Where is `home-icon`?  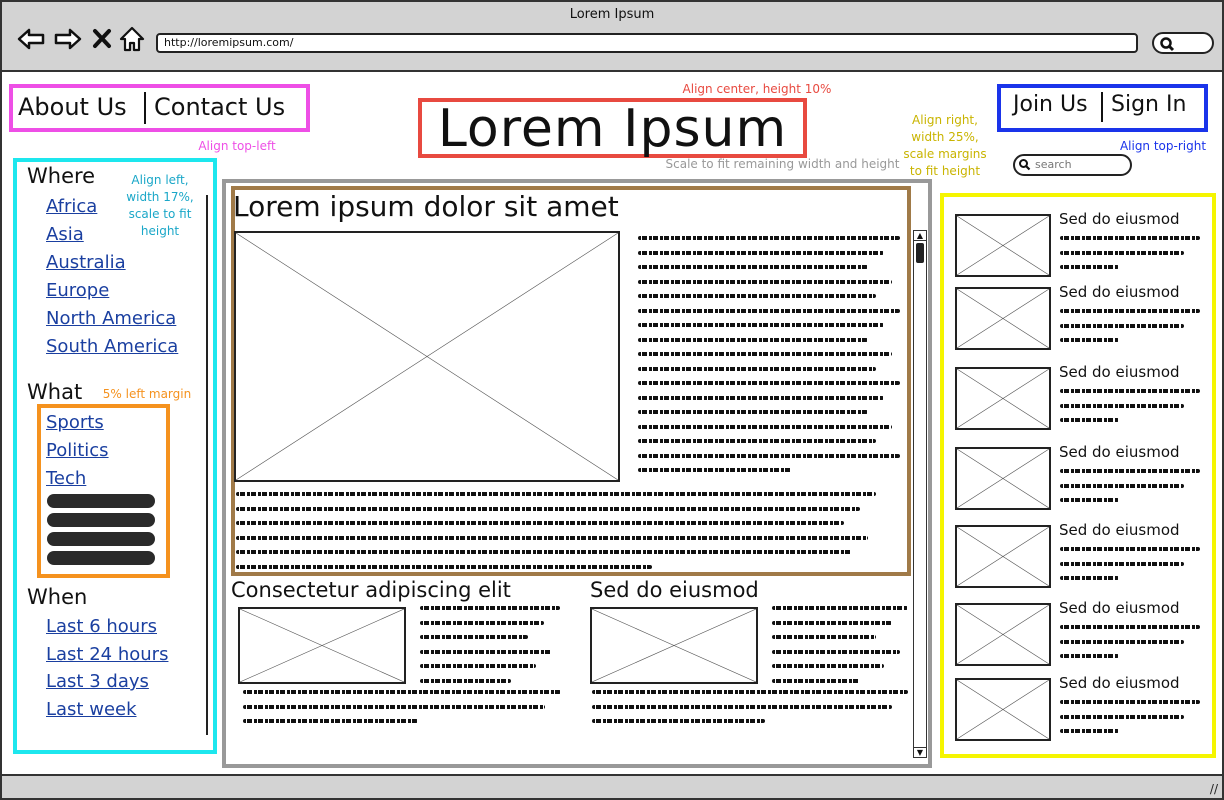 home-icon is located at coordinates (133, 39).